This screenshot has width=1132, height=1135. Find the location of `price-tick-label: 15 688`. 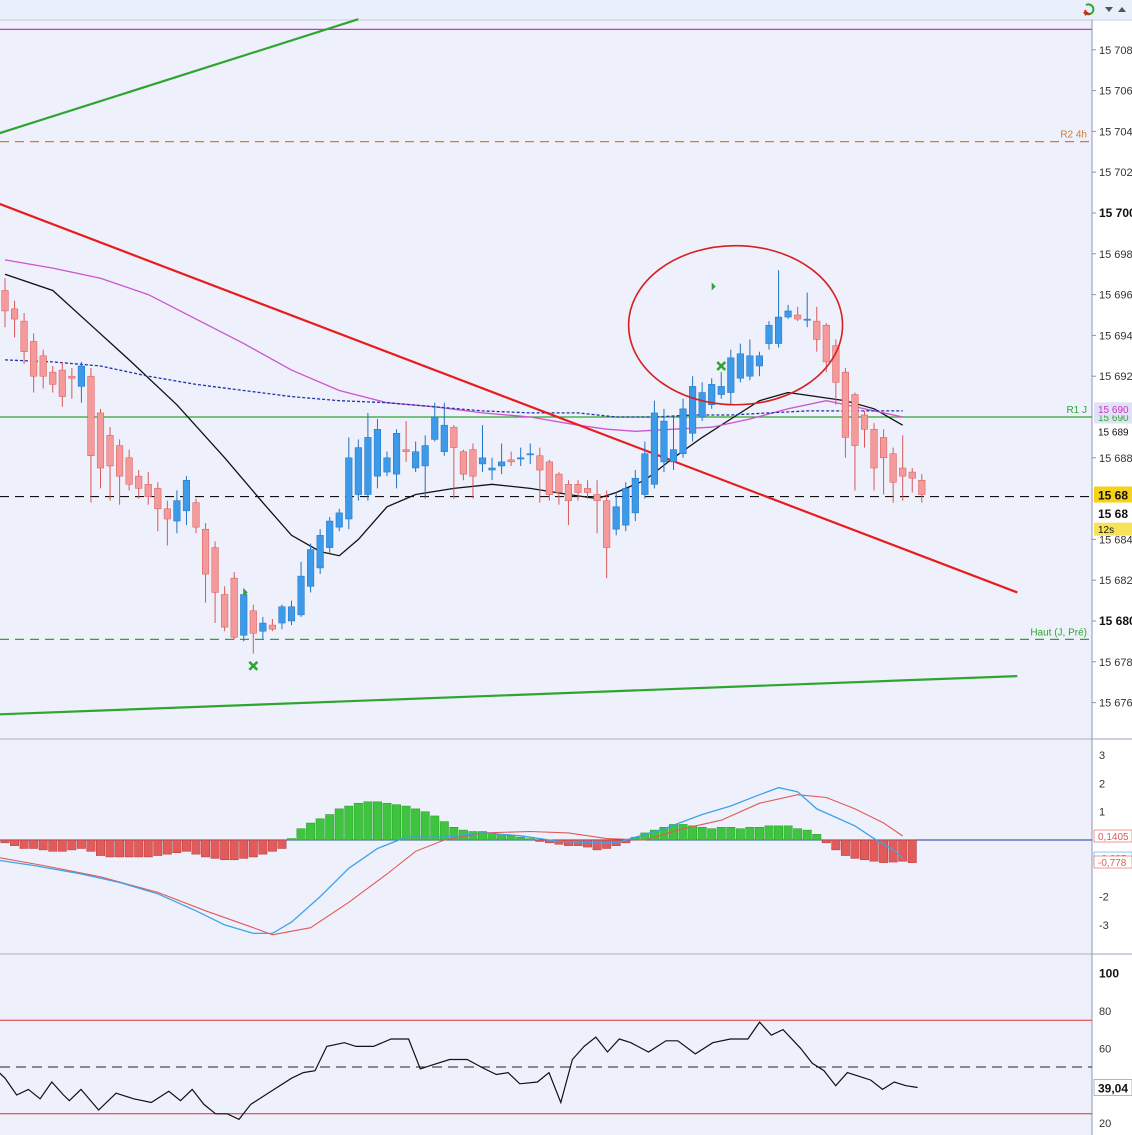

price-tick-label: 15 688 is located at coordinates (1115, 459).